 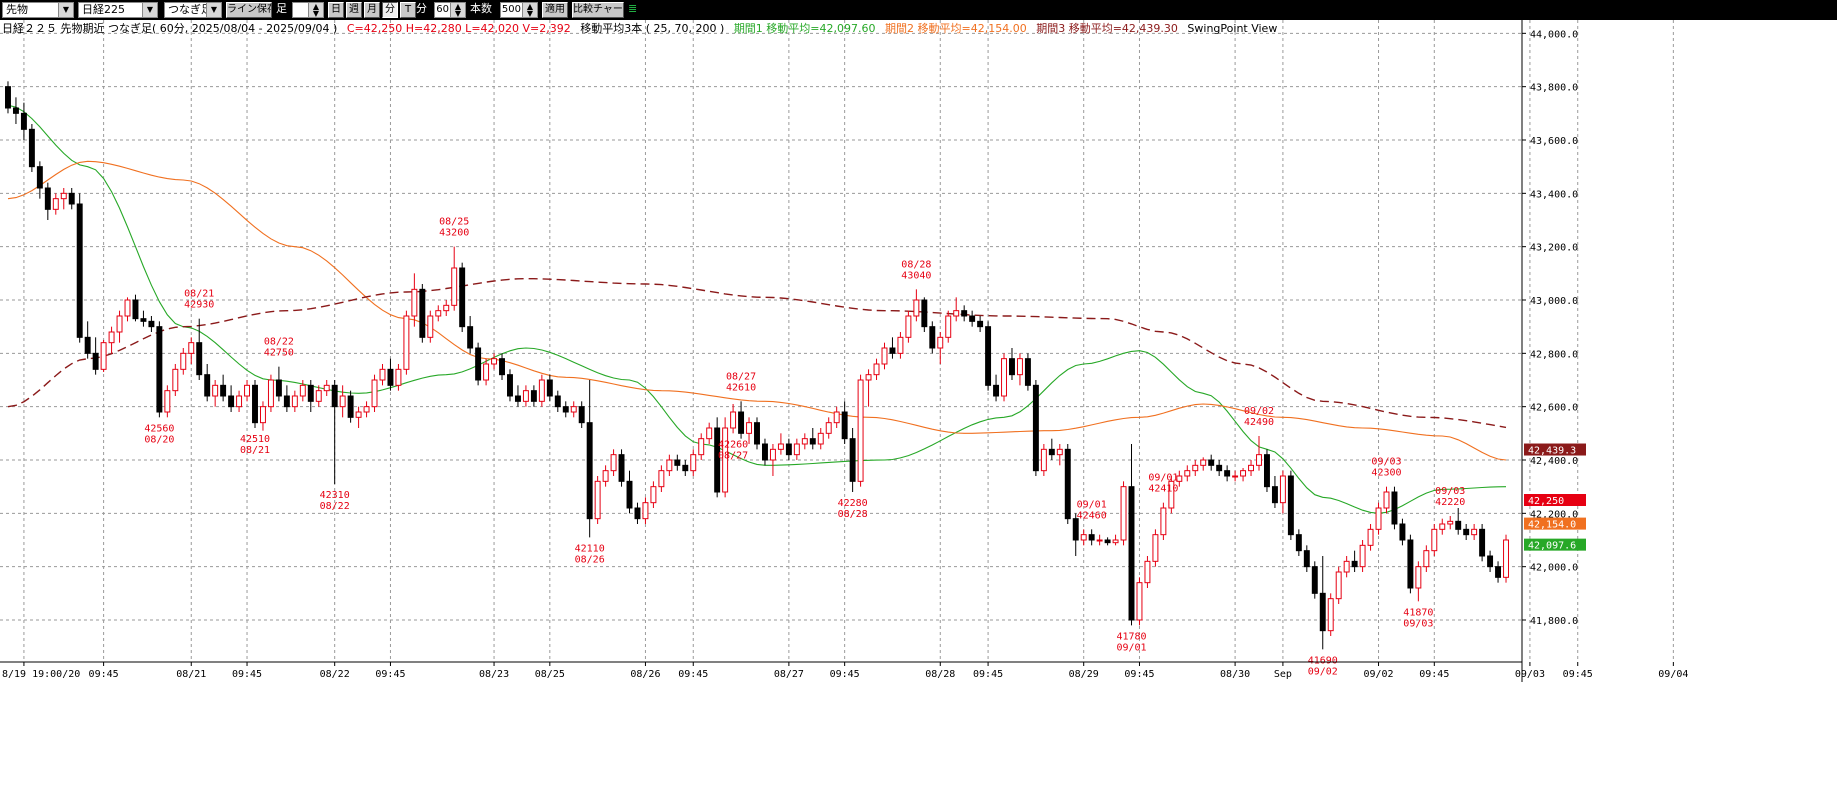 What do you see at coordinates (1378, 674) in the screenshot?
I see `x-tick-label: 09/02` at bounding box center [1378, 674].